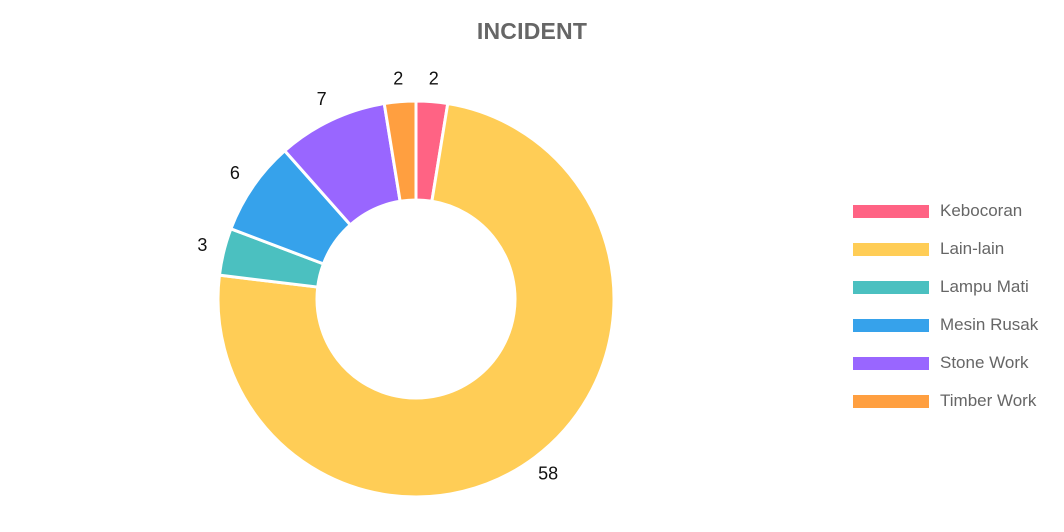 The height and width of the screenshot is (532, 1064). Describe the element at coordinates (202, 245) in the screenshot. I see `data-label-lampu-mati: 3` at that location.